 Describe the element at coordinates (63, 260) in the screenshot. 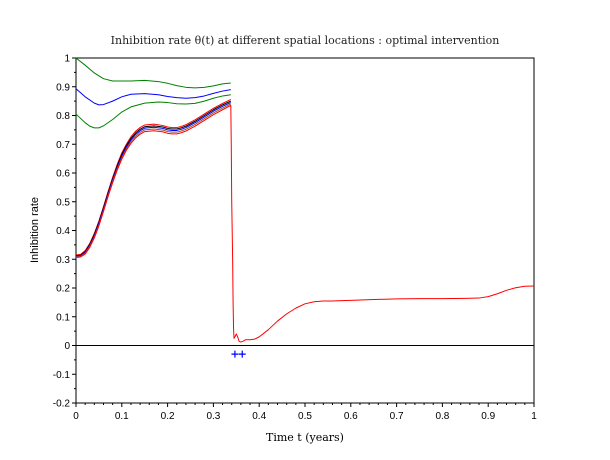

I see `y-tick-label: 0.3` at that location.